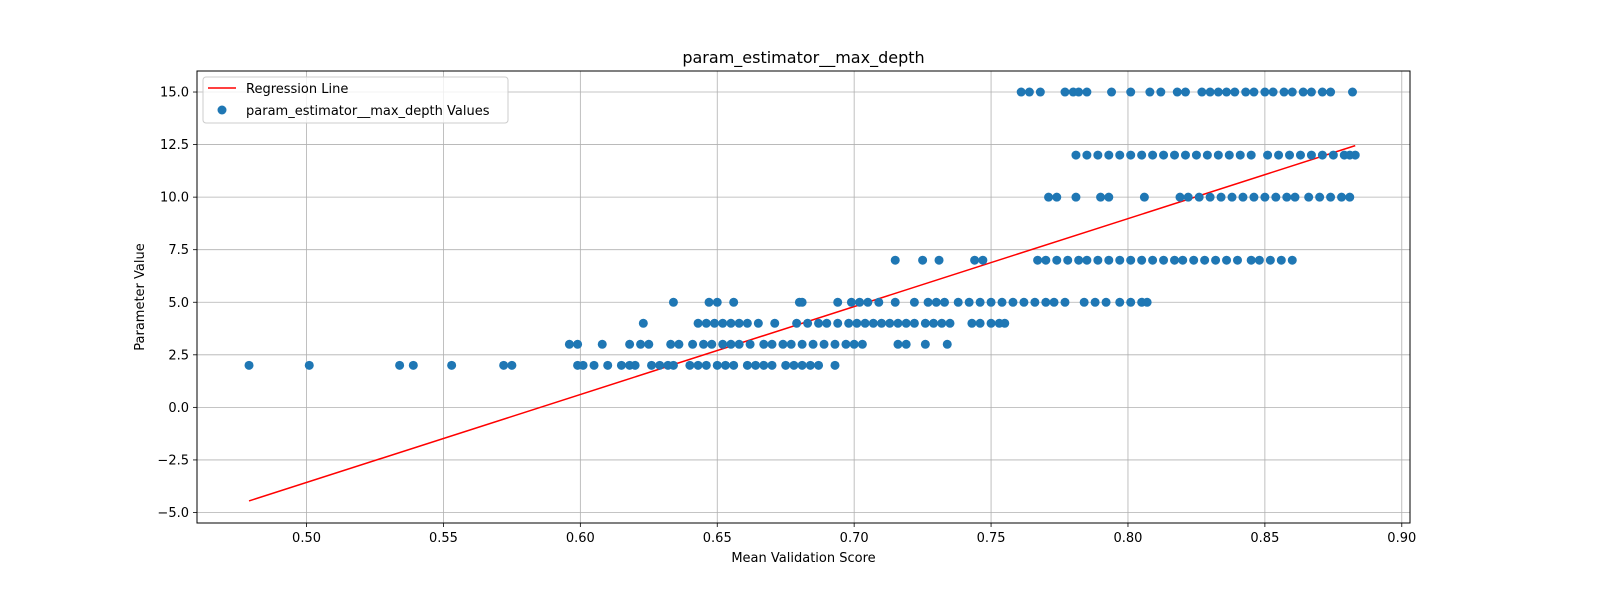 Image resolution: width=1600 pixels, height=600 pixels. What do you see at coordinates (178, 408) in the screenshot?
I see `y-tick-label: 0.0` at bounding box center [178, 408].